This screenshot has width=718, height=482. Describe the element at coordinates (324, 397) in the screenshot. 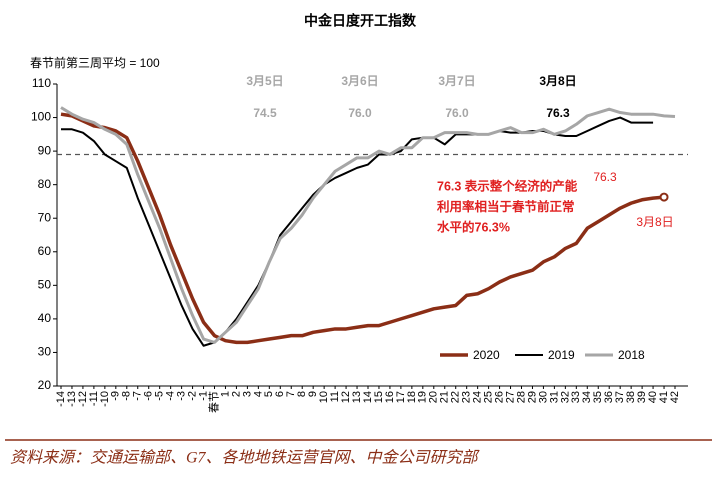

I see `x-tick-label: 10` at that location.